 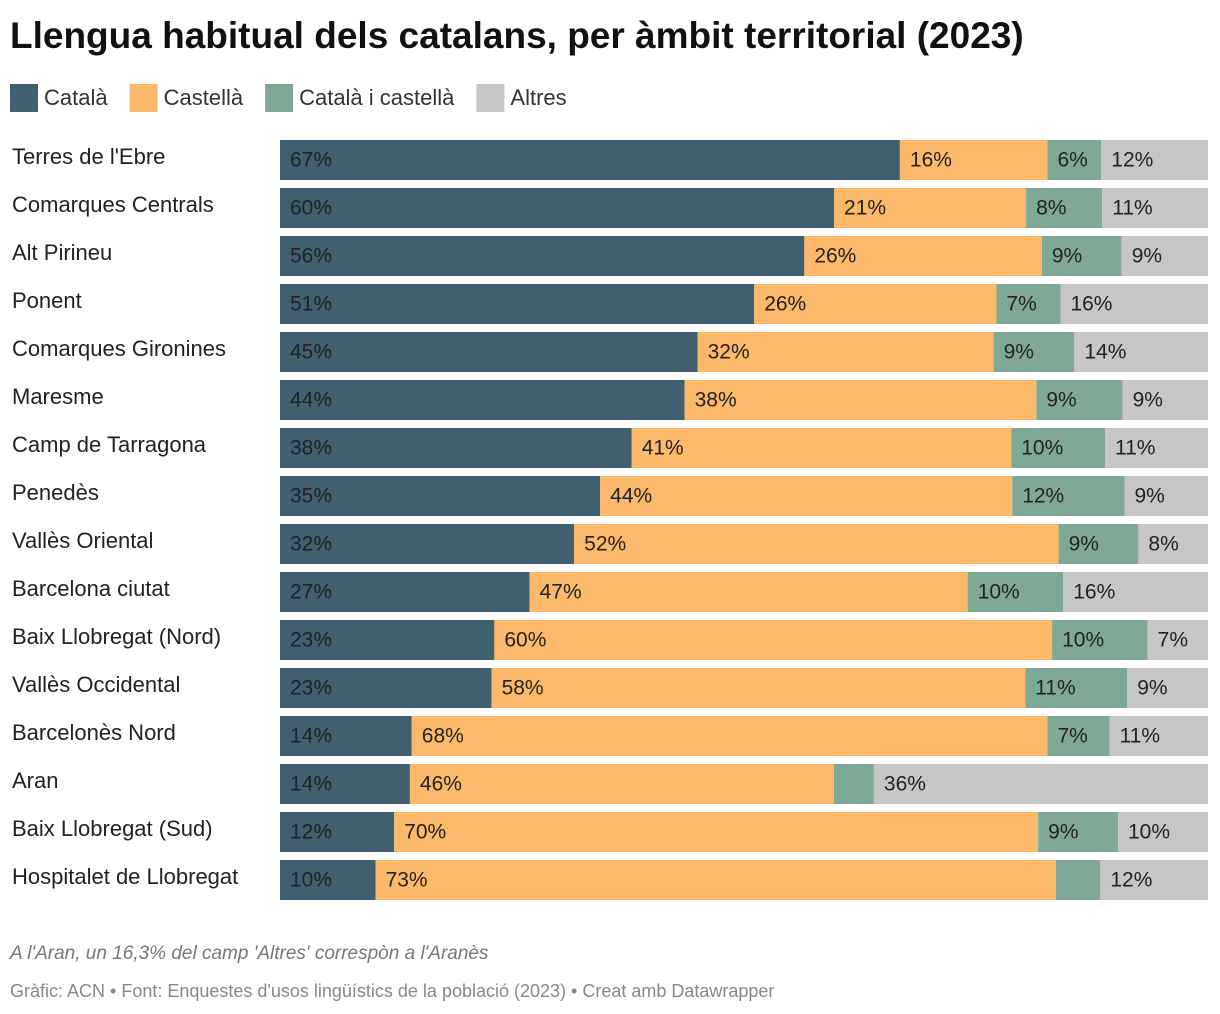 I want to click on value-label: 16%, so click(x=1094, y=592).